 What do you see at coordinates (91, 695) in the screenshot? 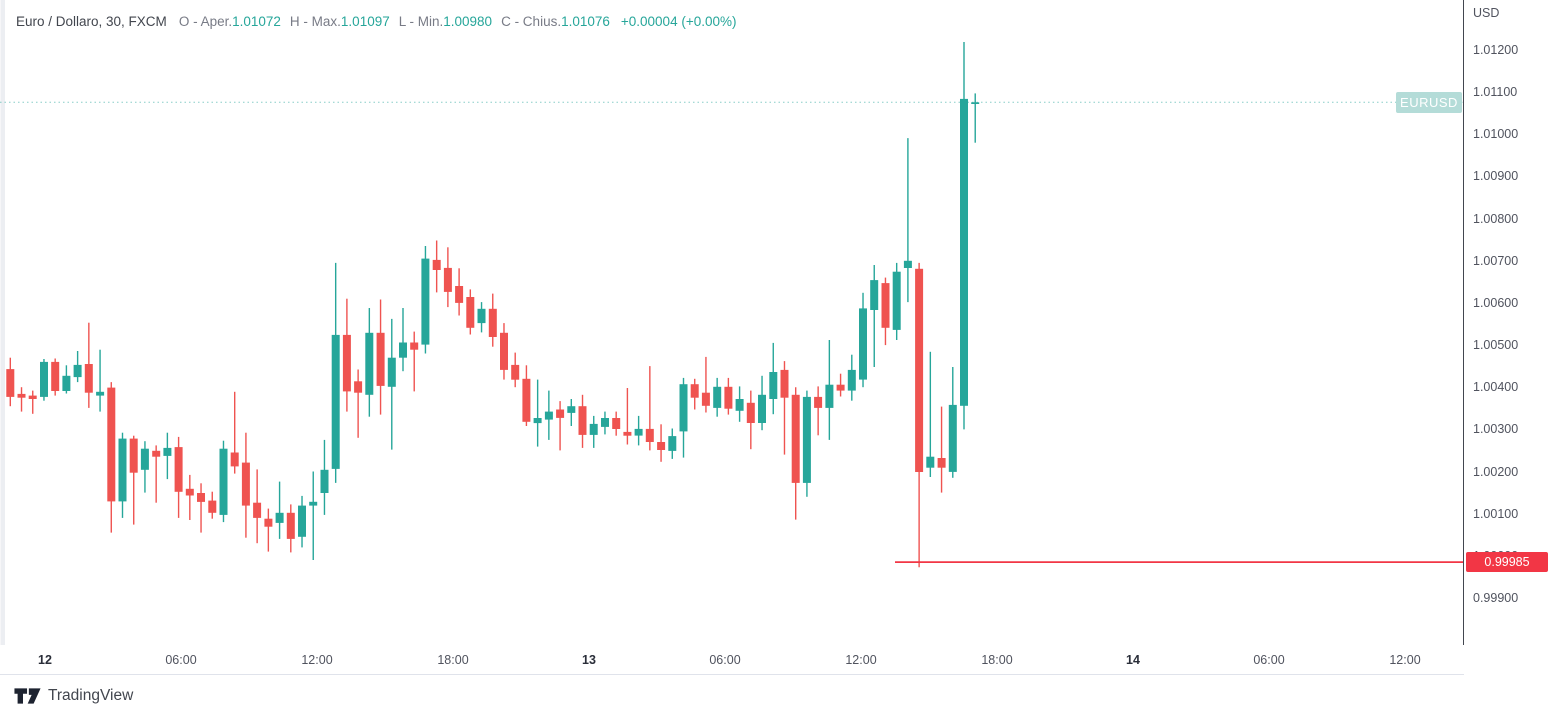
I see `tradingview-logo-text: TradingView` at bounding box center [91, 695].